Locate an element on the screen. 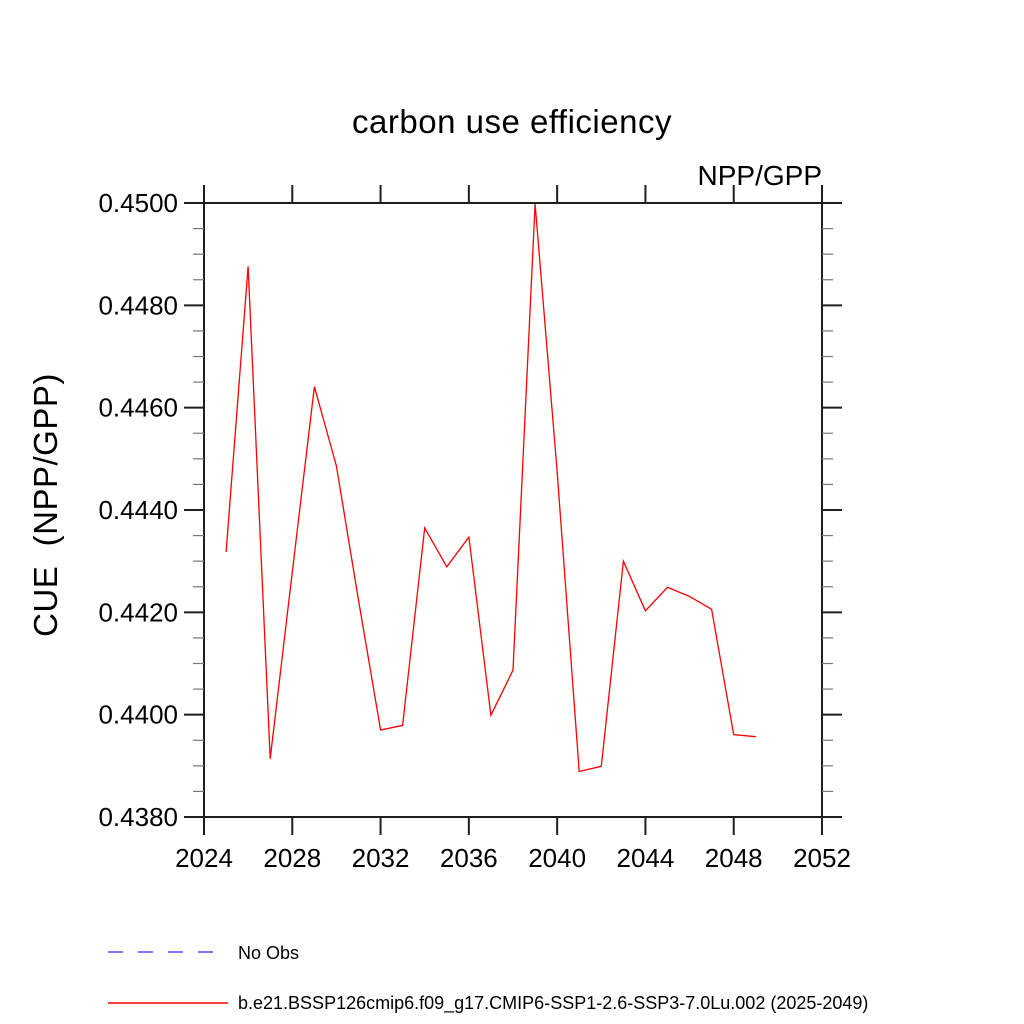 This screenshot has width=1024, height=1024. x-tick-label: 2052 is located at coordinates (822, 858).